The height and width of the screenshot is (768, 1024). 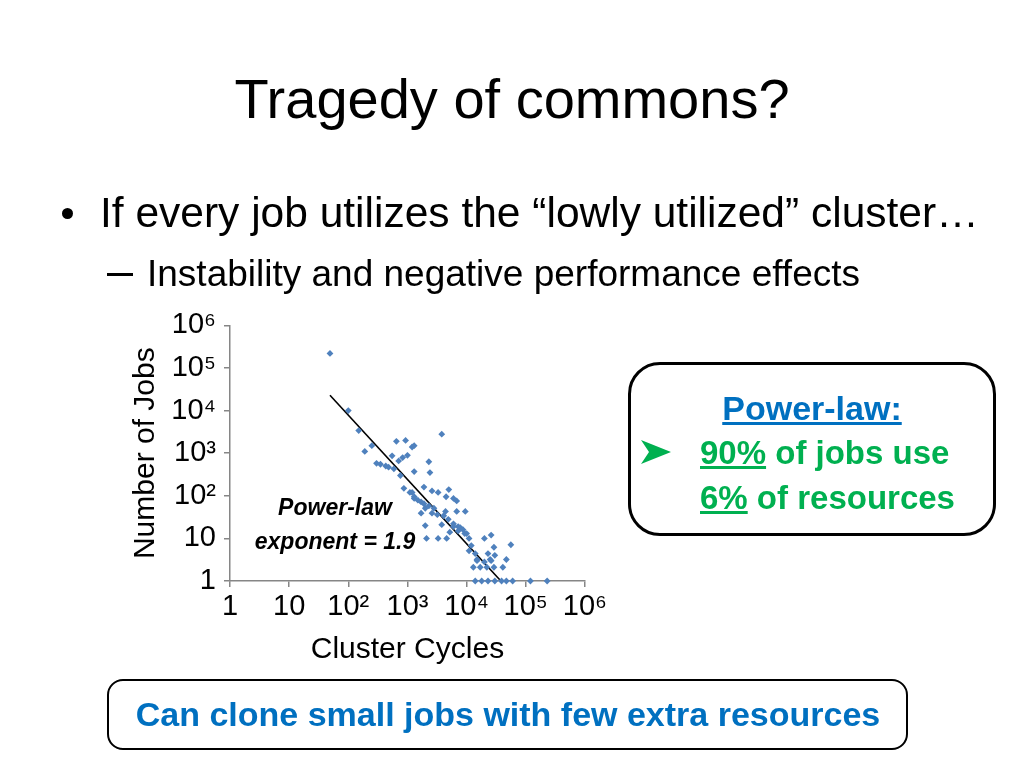 What do you see at coordinates (193, 408) in the screenshot?
I see `y-tick-label: 10⁴` at bounding box center [193, 408].